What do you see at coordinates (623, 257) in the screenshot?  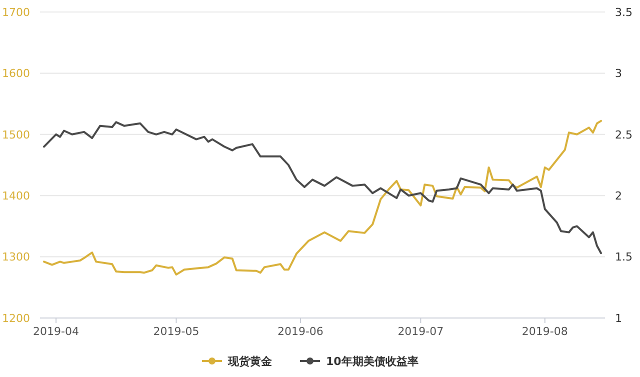 I see `y2-tick-label: 1.5` at bounding box center [623, 257].